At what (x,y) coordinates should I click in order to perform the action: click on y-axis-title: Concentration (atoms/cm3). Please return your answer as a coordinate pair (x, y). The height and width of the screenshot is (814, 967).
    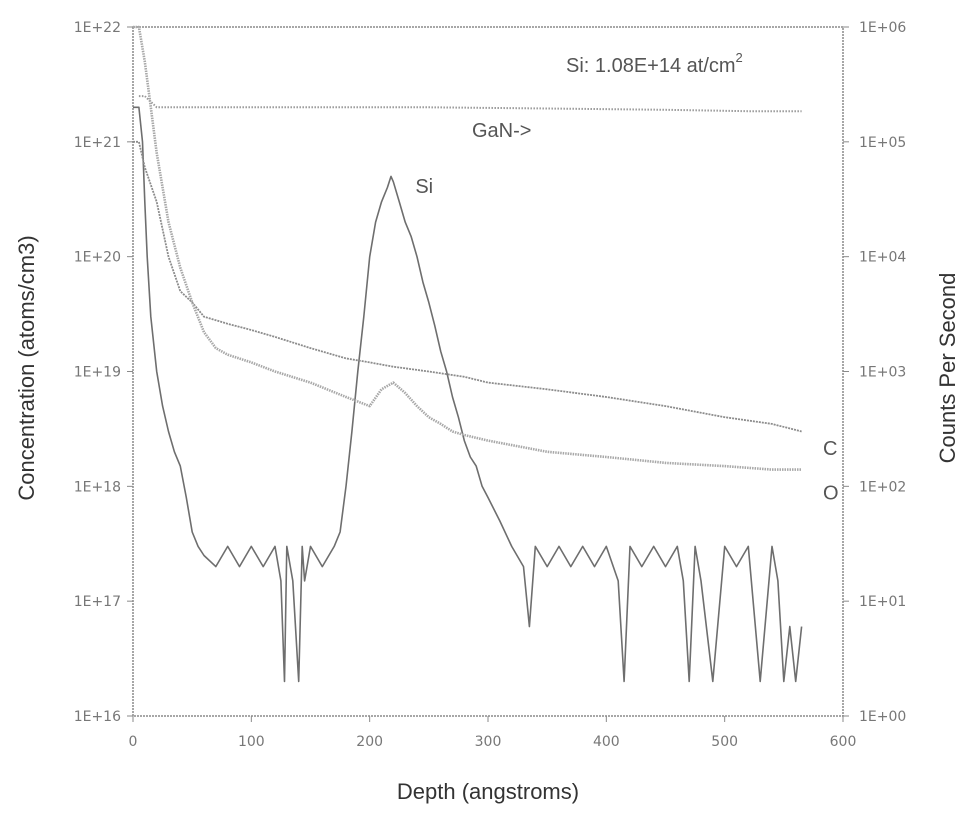
    Looking at the image, I should click on (26, 367).